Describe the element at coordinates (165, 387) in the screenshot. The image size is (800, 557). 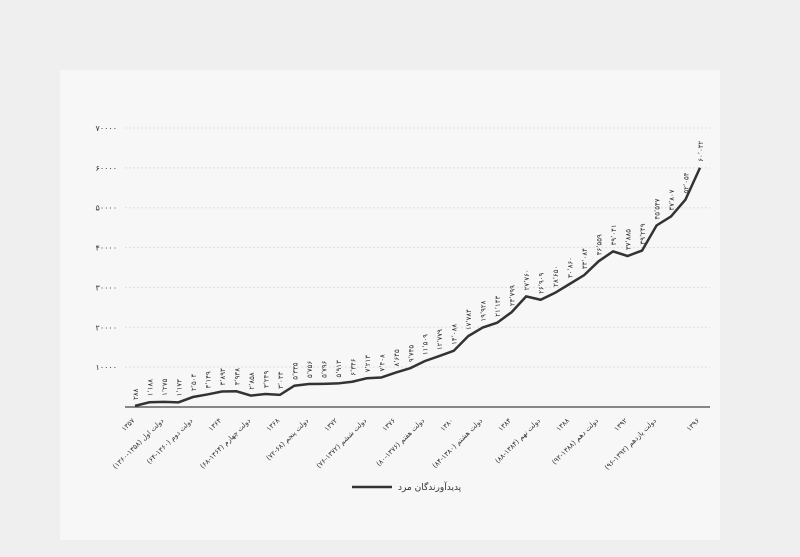
I see `data-label: ۱٬۲۷۵` at that location.